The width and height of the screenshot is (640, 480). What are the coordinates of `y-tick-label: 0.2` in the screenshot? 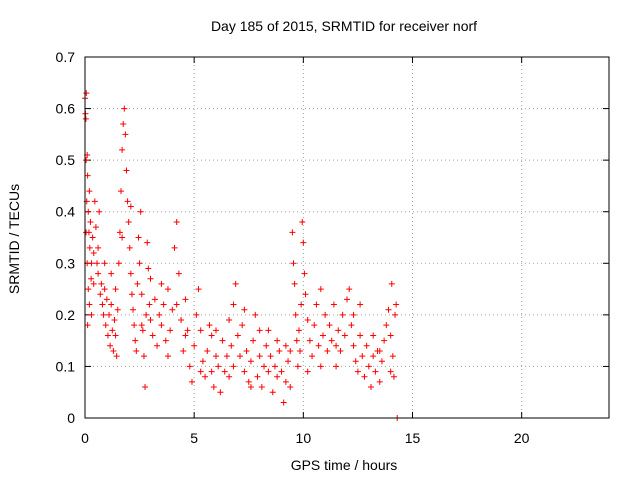 It's located at (66, 315).